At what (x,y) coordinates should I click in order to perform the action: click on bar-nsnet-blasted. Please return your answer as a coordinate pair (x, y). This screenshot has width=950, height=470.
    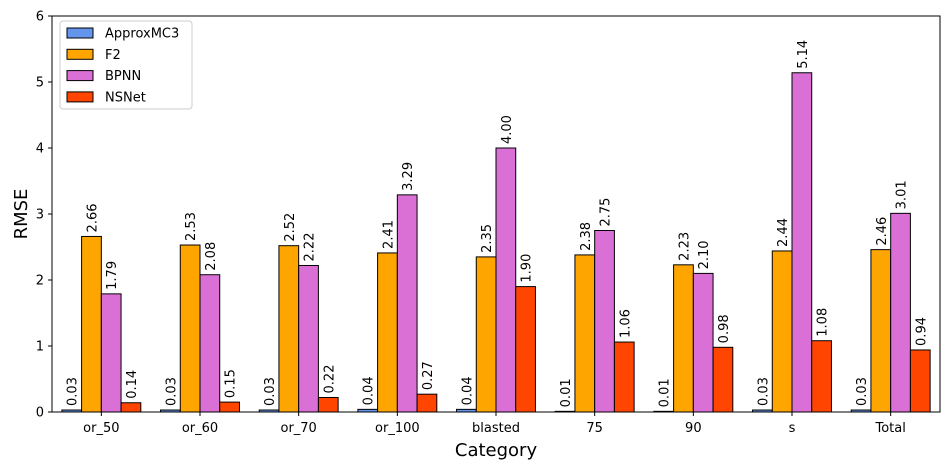
    Looking at the image, I should click on (525, 349).